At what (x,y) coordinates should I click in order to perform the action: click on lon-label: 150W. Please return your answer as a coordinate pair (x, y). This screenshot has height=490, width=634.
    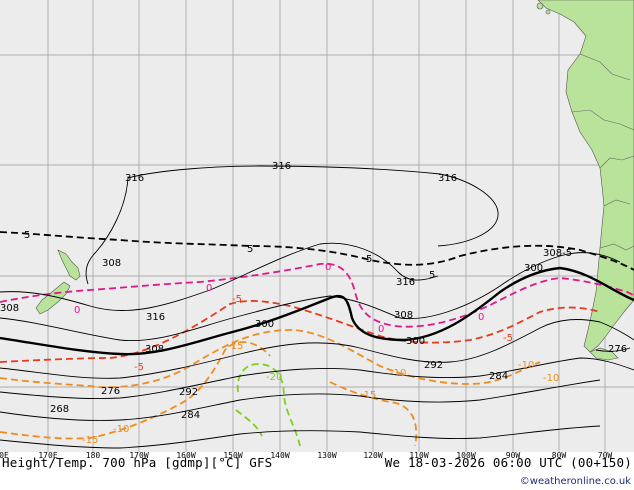
    Looking at the image, I should click on (233, 455).